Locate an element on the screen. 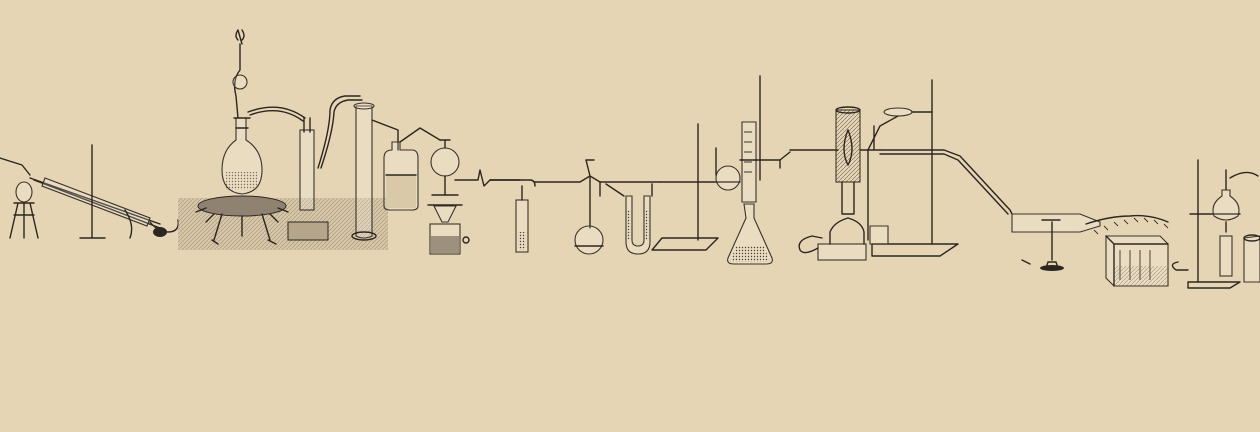 The image size is (1260, 432). wash-bottle is located at coordinates (412, 169).